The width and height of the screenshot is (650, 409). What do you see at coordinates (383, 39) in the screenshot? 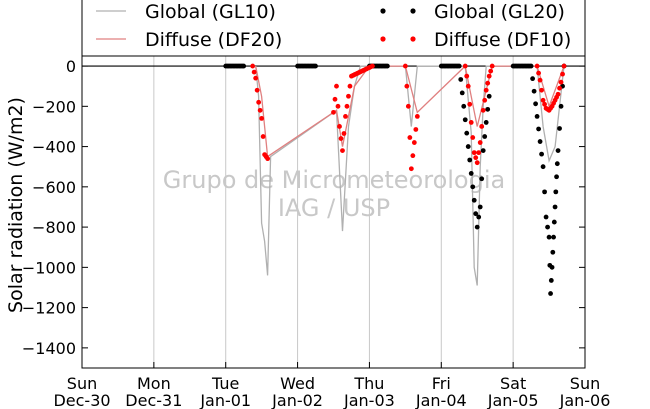
I see `legend-marker-df10-a` at bounding box center [383, 39].